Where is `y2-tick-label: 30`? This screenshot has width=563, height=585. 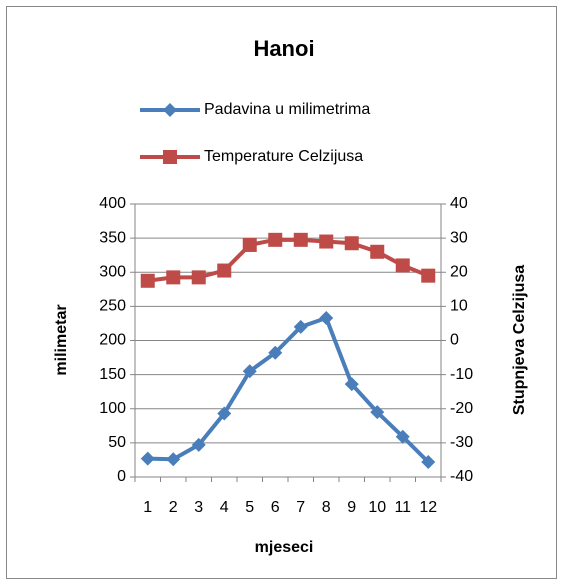
y2-tick-label: 30 is located at coordinates (459, 237).